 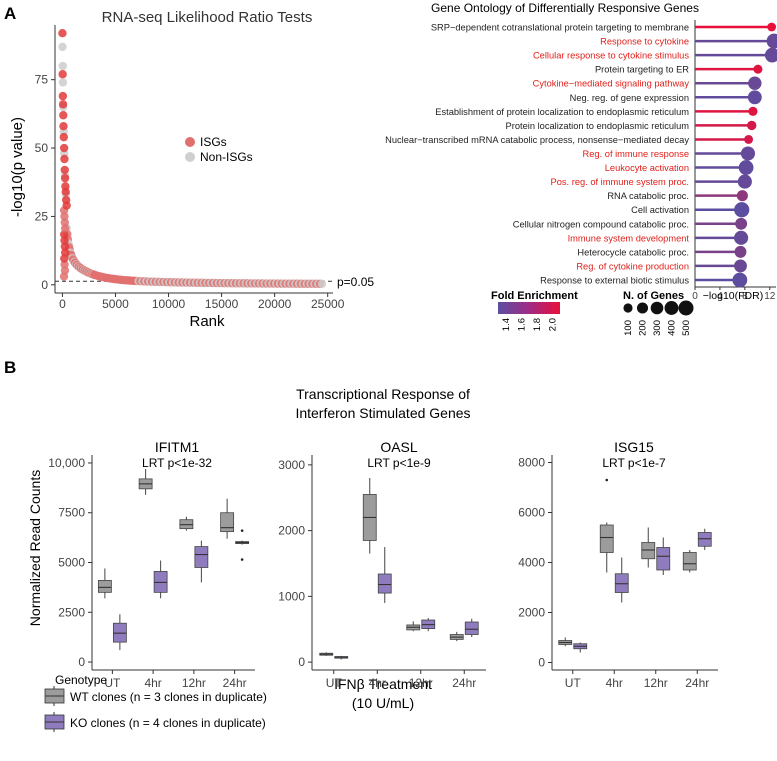 What do you see at coordinates (42, 216) in the screenshot?
I see `scatter-y-tick-label: 25` at bounding box center [42, 216].